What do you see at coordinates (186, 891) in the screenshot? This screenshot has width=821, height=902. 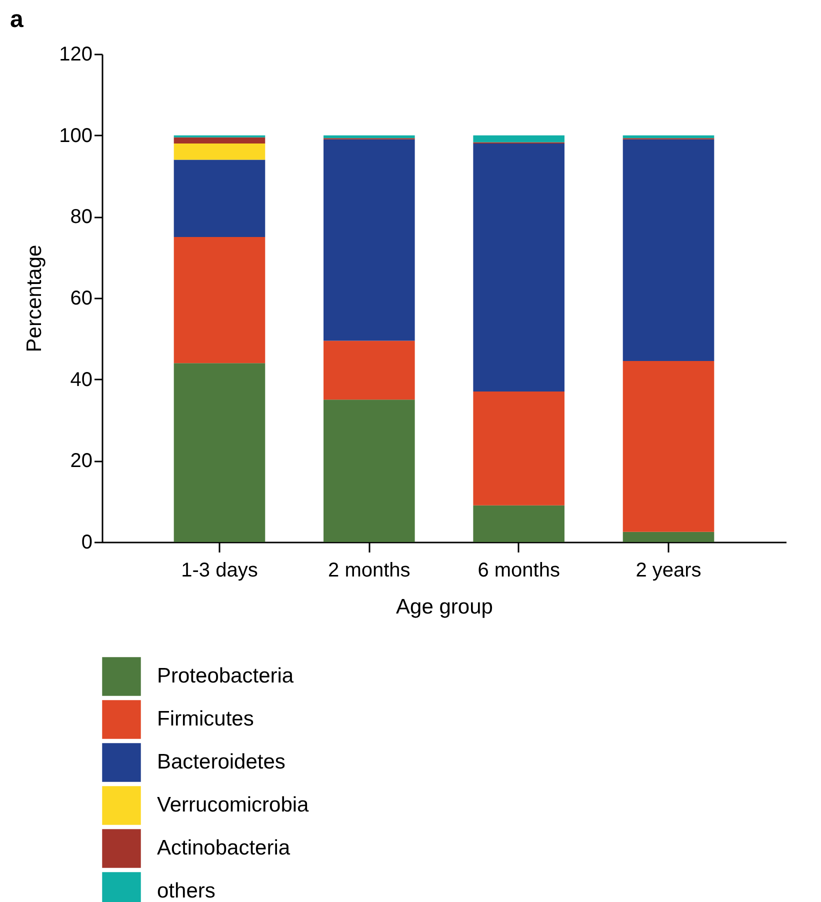 I see `legend-label: others` at bounding box center [186, 891].